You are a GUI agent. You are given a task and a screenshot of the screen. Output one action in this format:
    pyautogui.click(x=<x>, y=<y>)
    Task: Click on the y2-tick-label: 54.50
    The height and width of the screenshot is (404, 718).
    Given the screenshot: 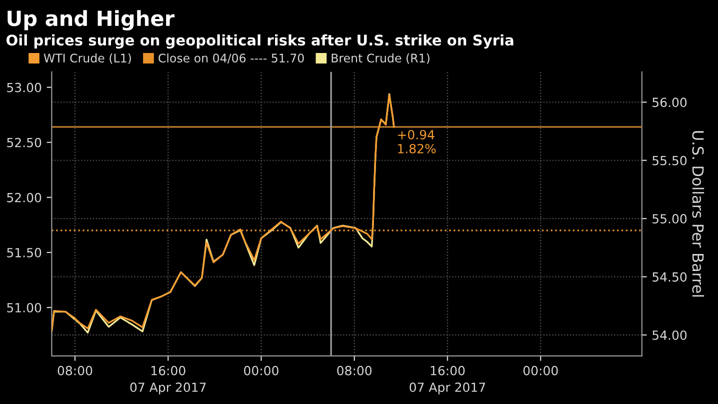 What is the action you would take?
    pyautogui.click(x=669, y=277)
    